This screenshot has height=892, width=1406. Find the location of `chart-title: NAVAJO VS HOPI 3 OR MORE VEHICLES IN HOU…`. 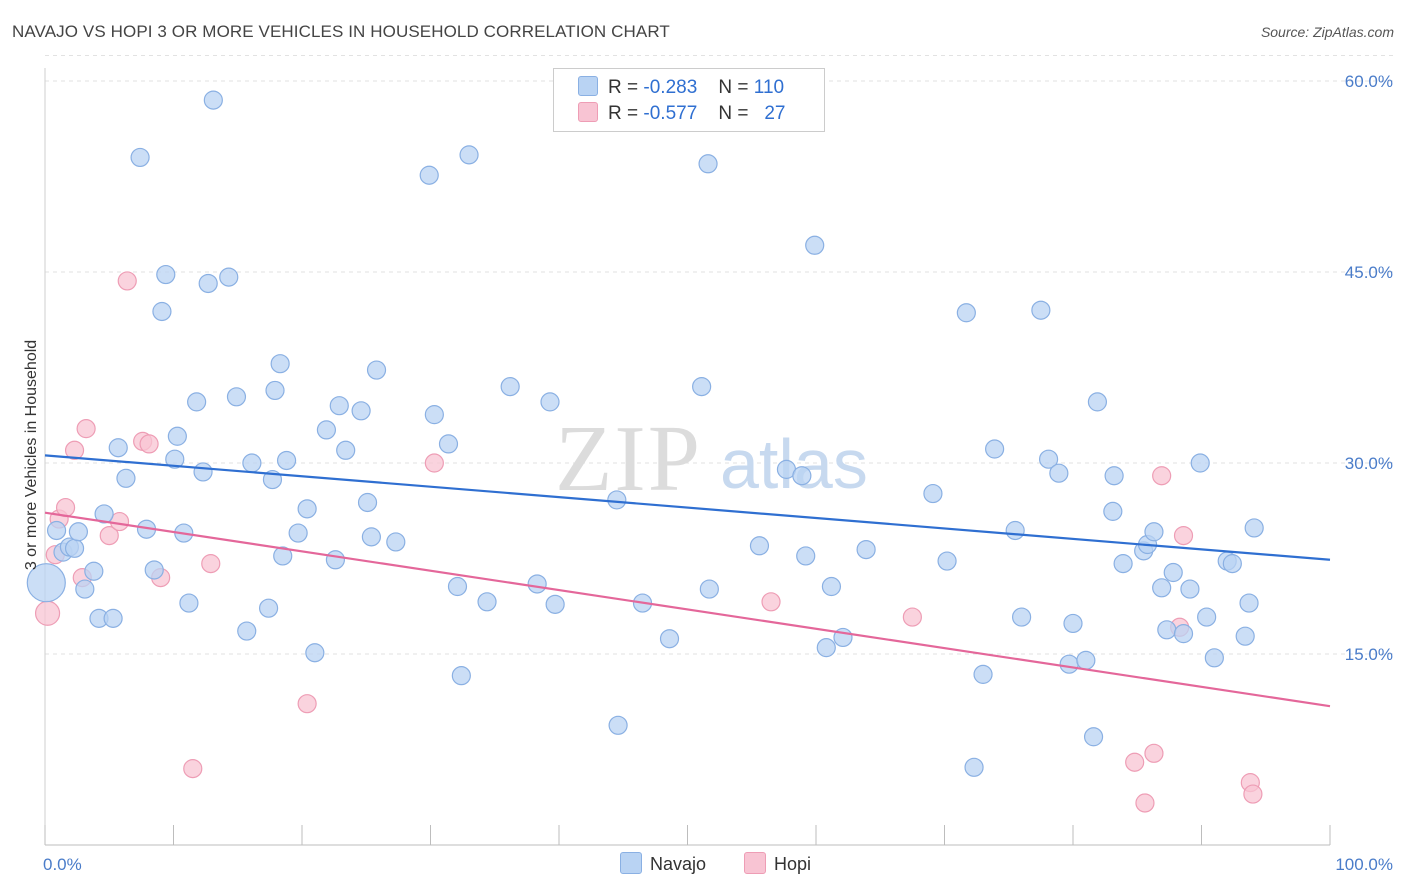

chart-title: NAVAJO VS HOPI 3 OR MORE VEHICLES IN HOU… is located at coordinates (341, 31).